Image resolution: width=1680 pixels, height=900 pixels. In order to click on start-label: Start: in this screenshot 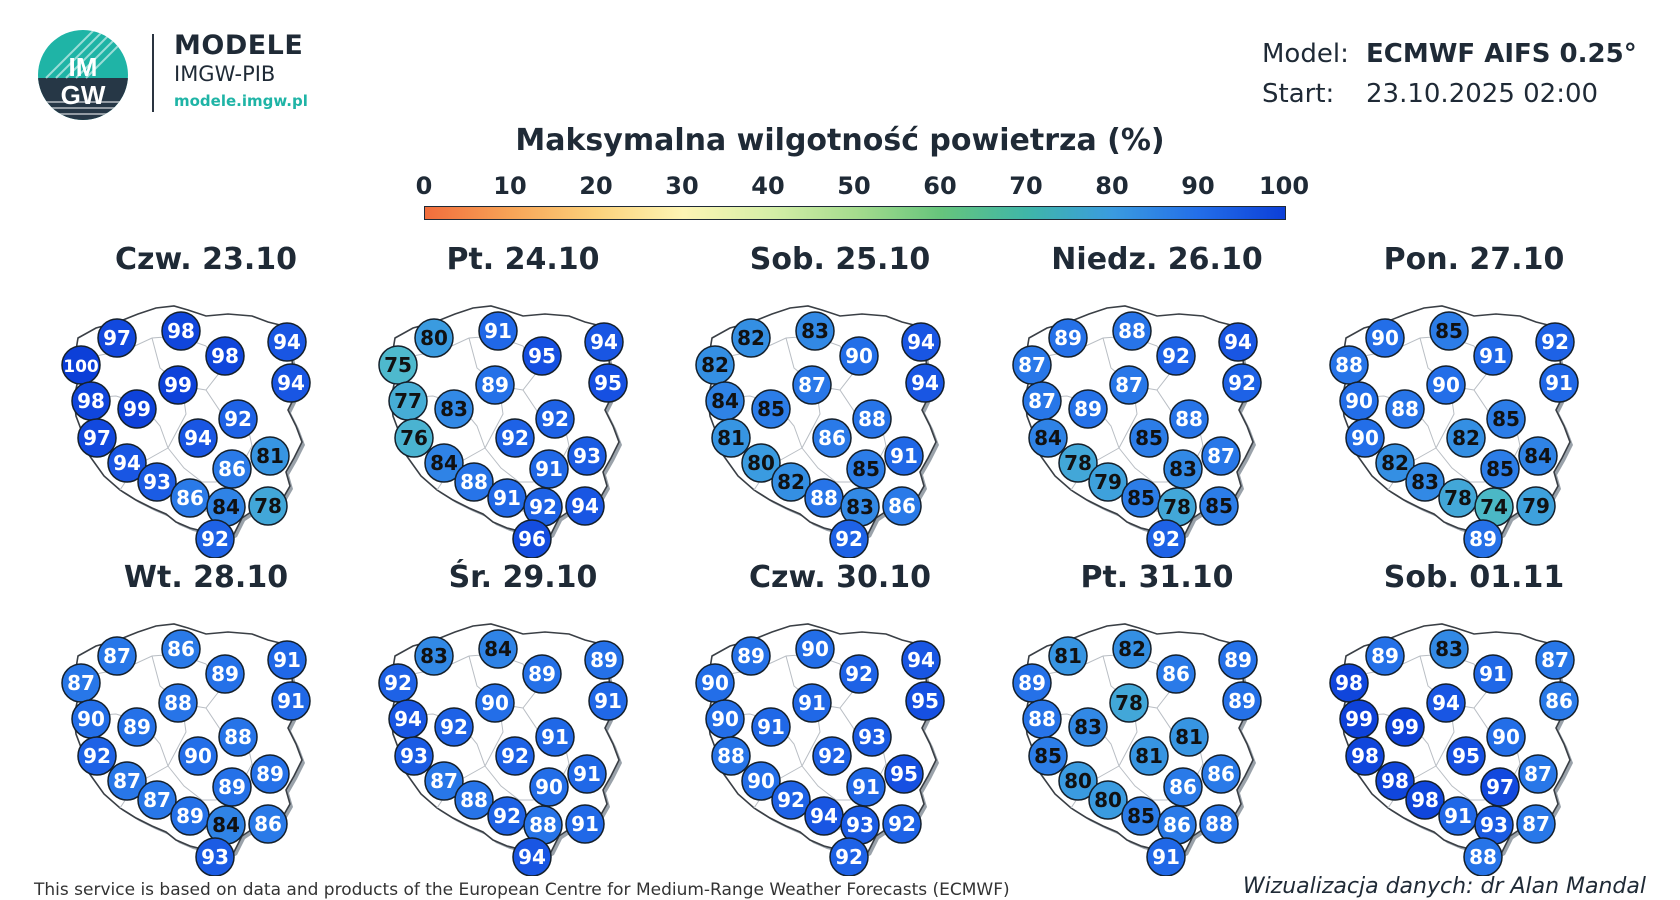, I will do `click(1298, 94)`.